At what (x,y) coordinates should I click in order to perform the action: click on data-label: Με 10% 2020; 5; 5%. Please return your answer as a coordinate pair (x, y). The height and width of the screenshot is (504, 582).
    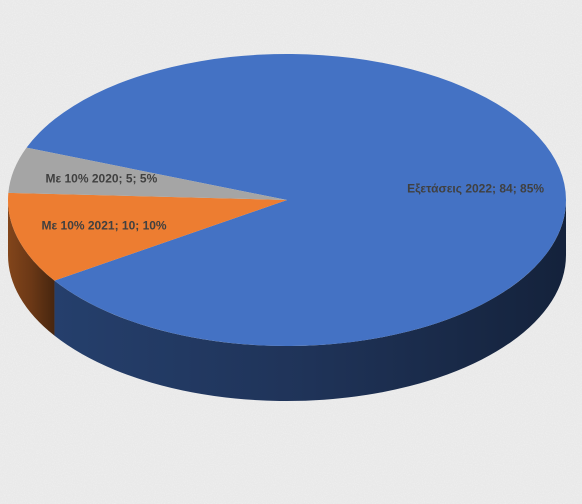
    Looking at the image, I should click on (101, 179).